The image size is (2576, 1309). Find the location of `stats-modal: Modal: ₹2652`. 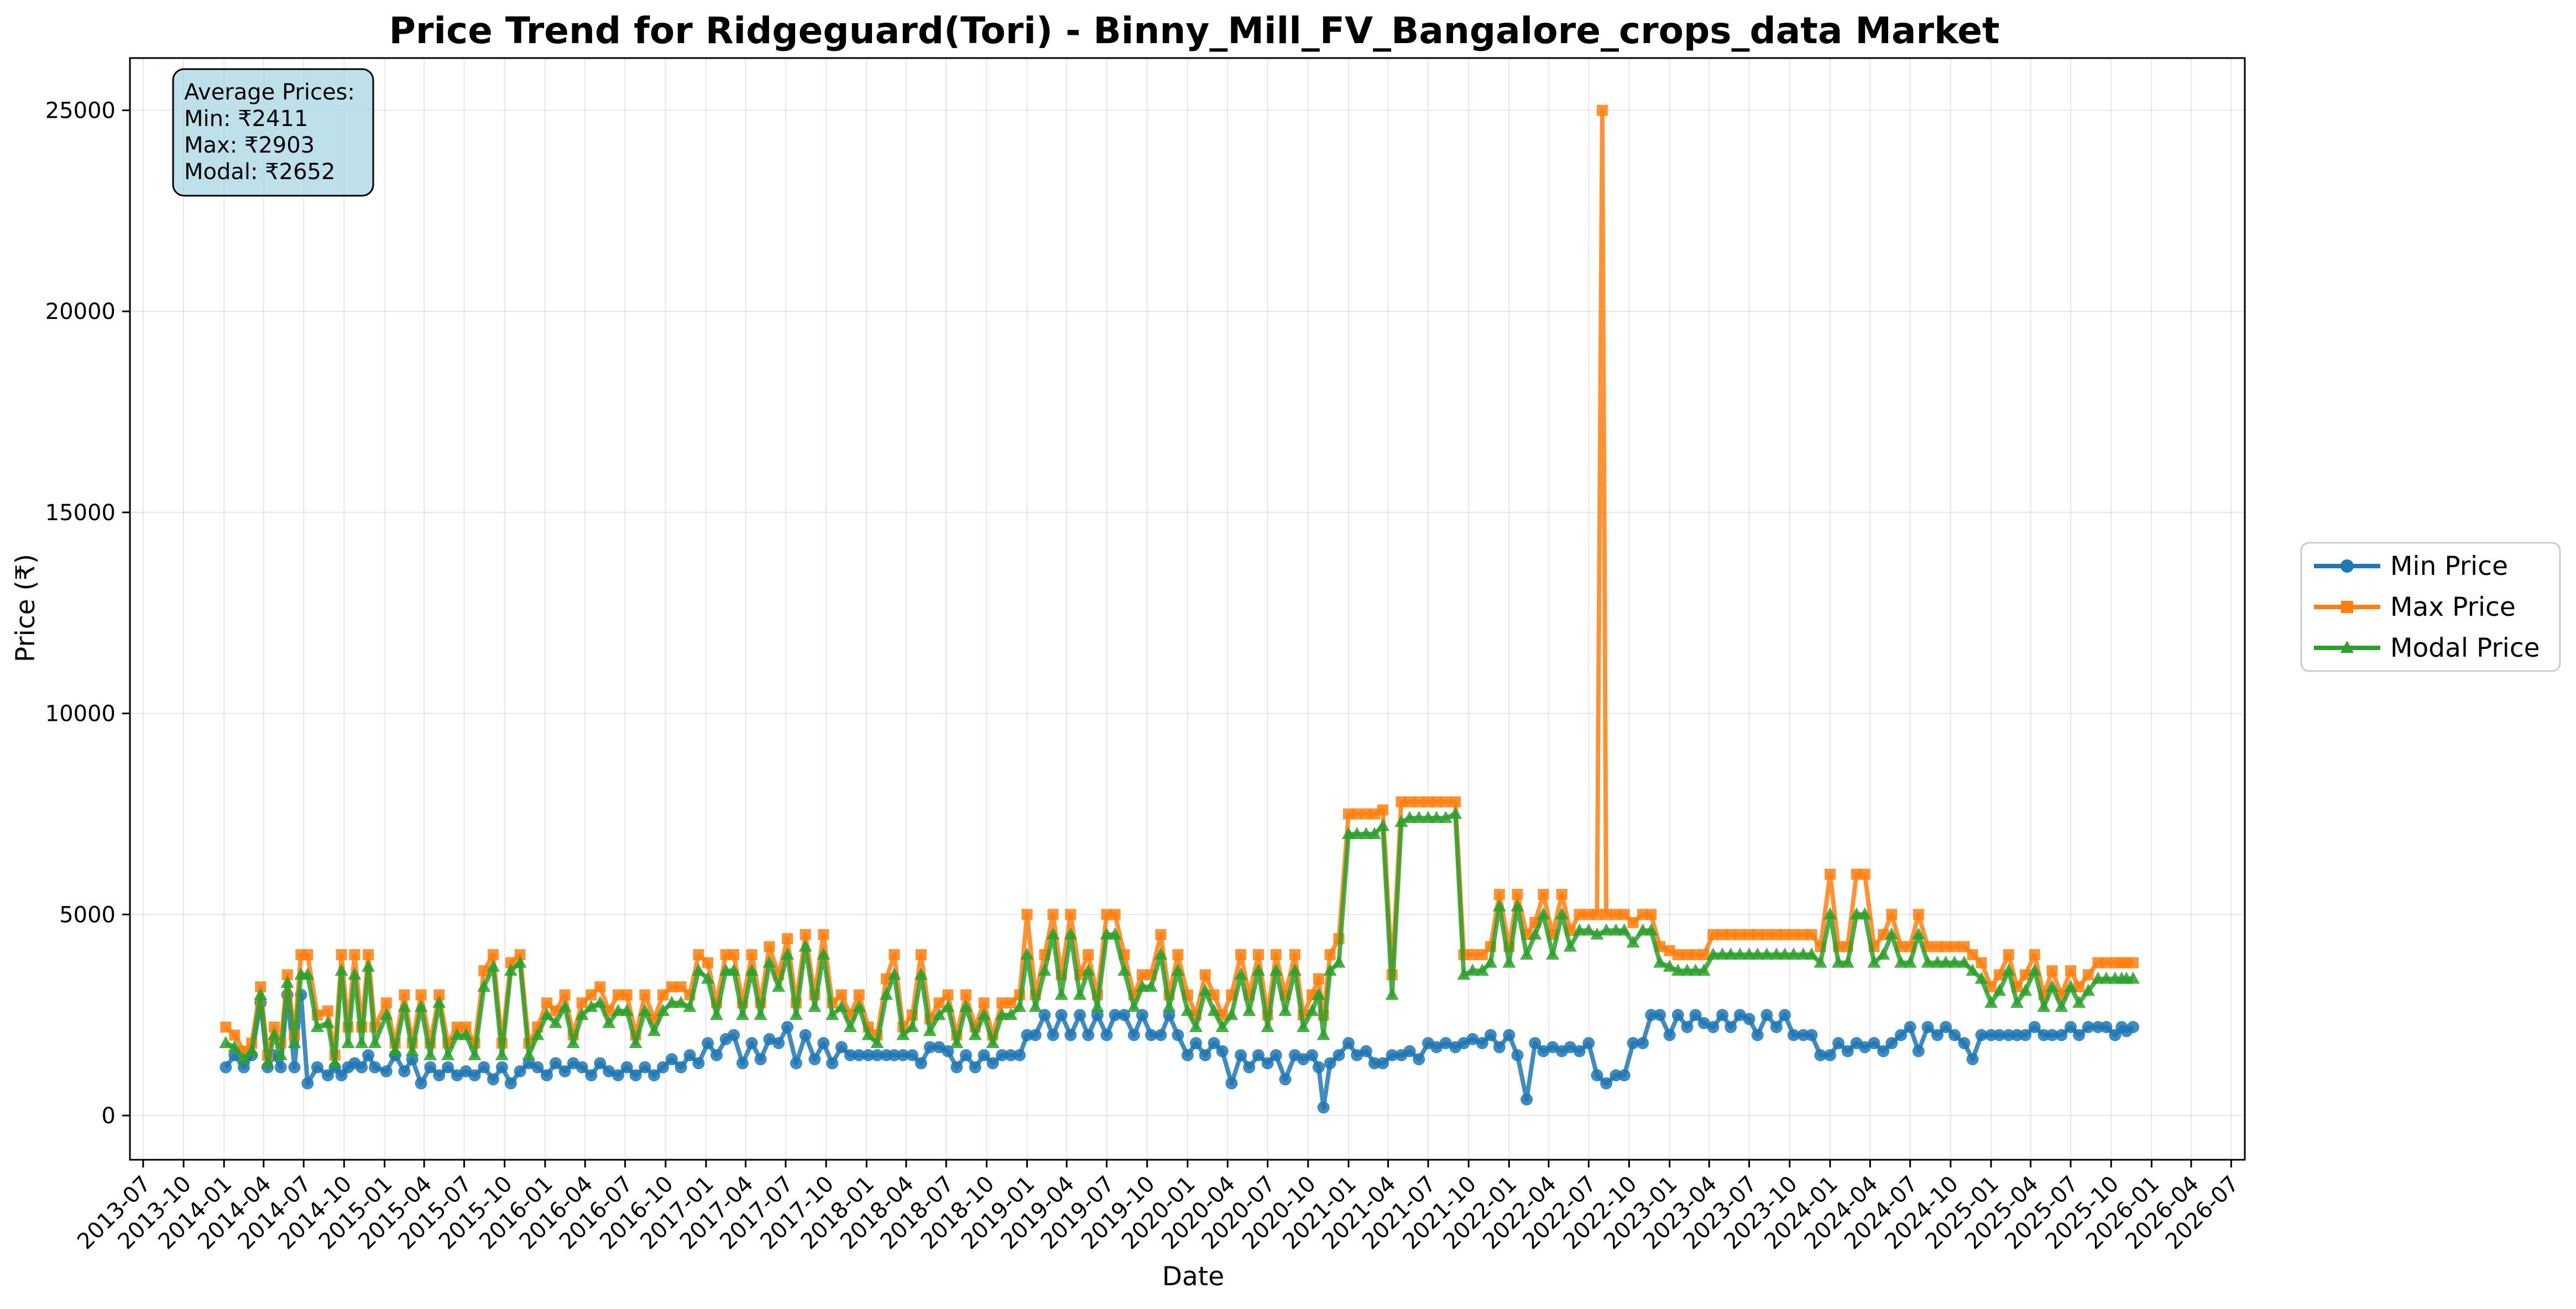

stats-modal: Modal: ₹2652 is located at coordinates (259, 172).